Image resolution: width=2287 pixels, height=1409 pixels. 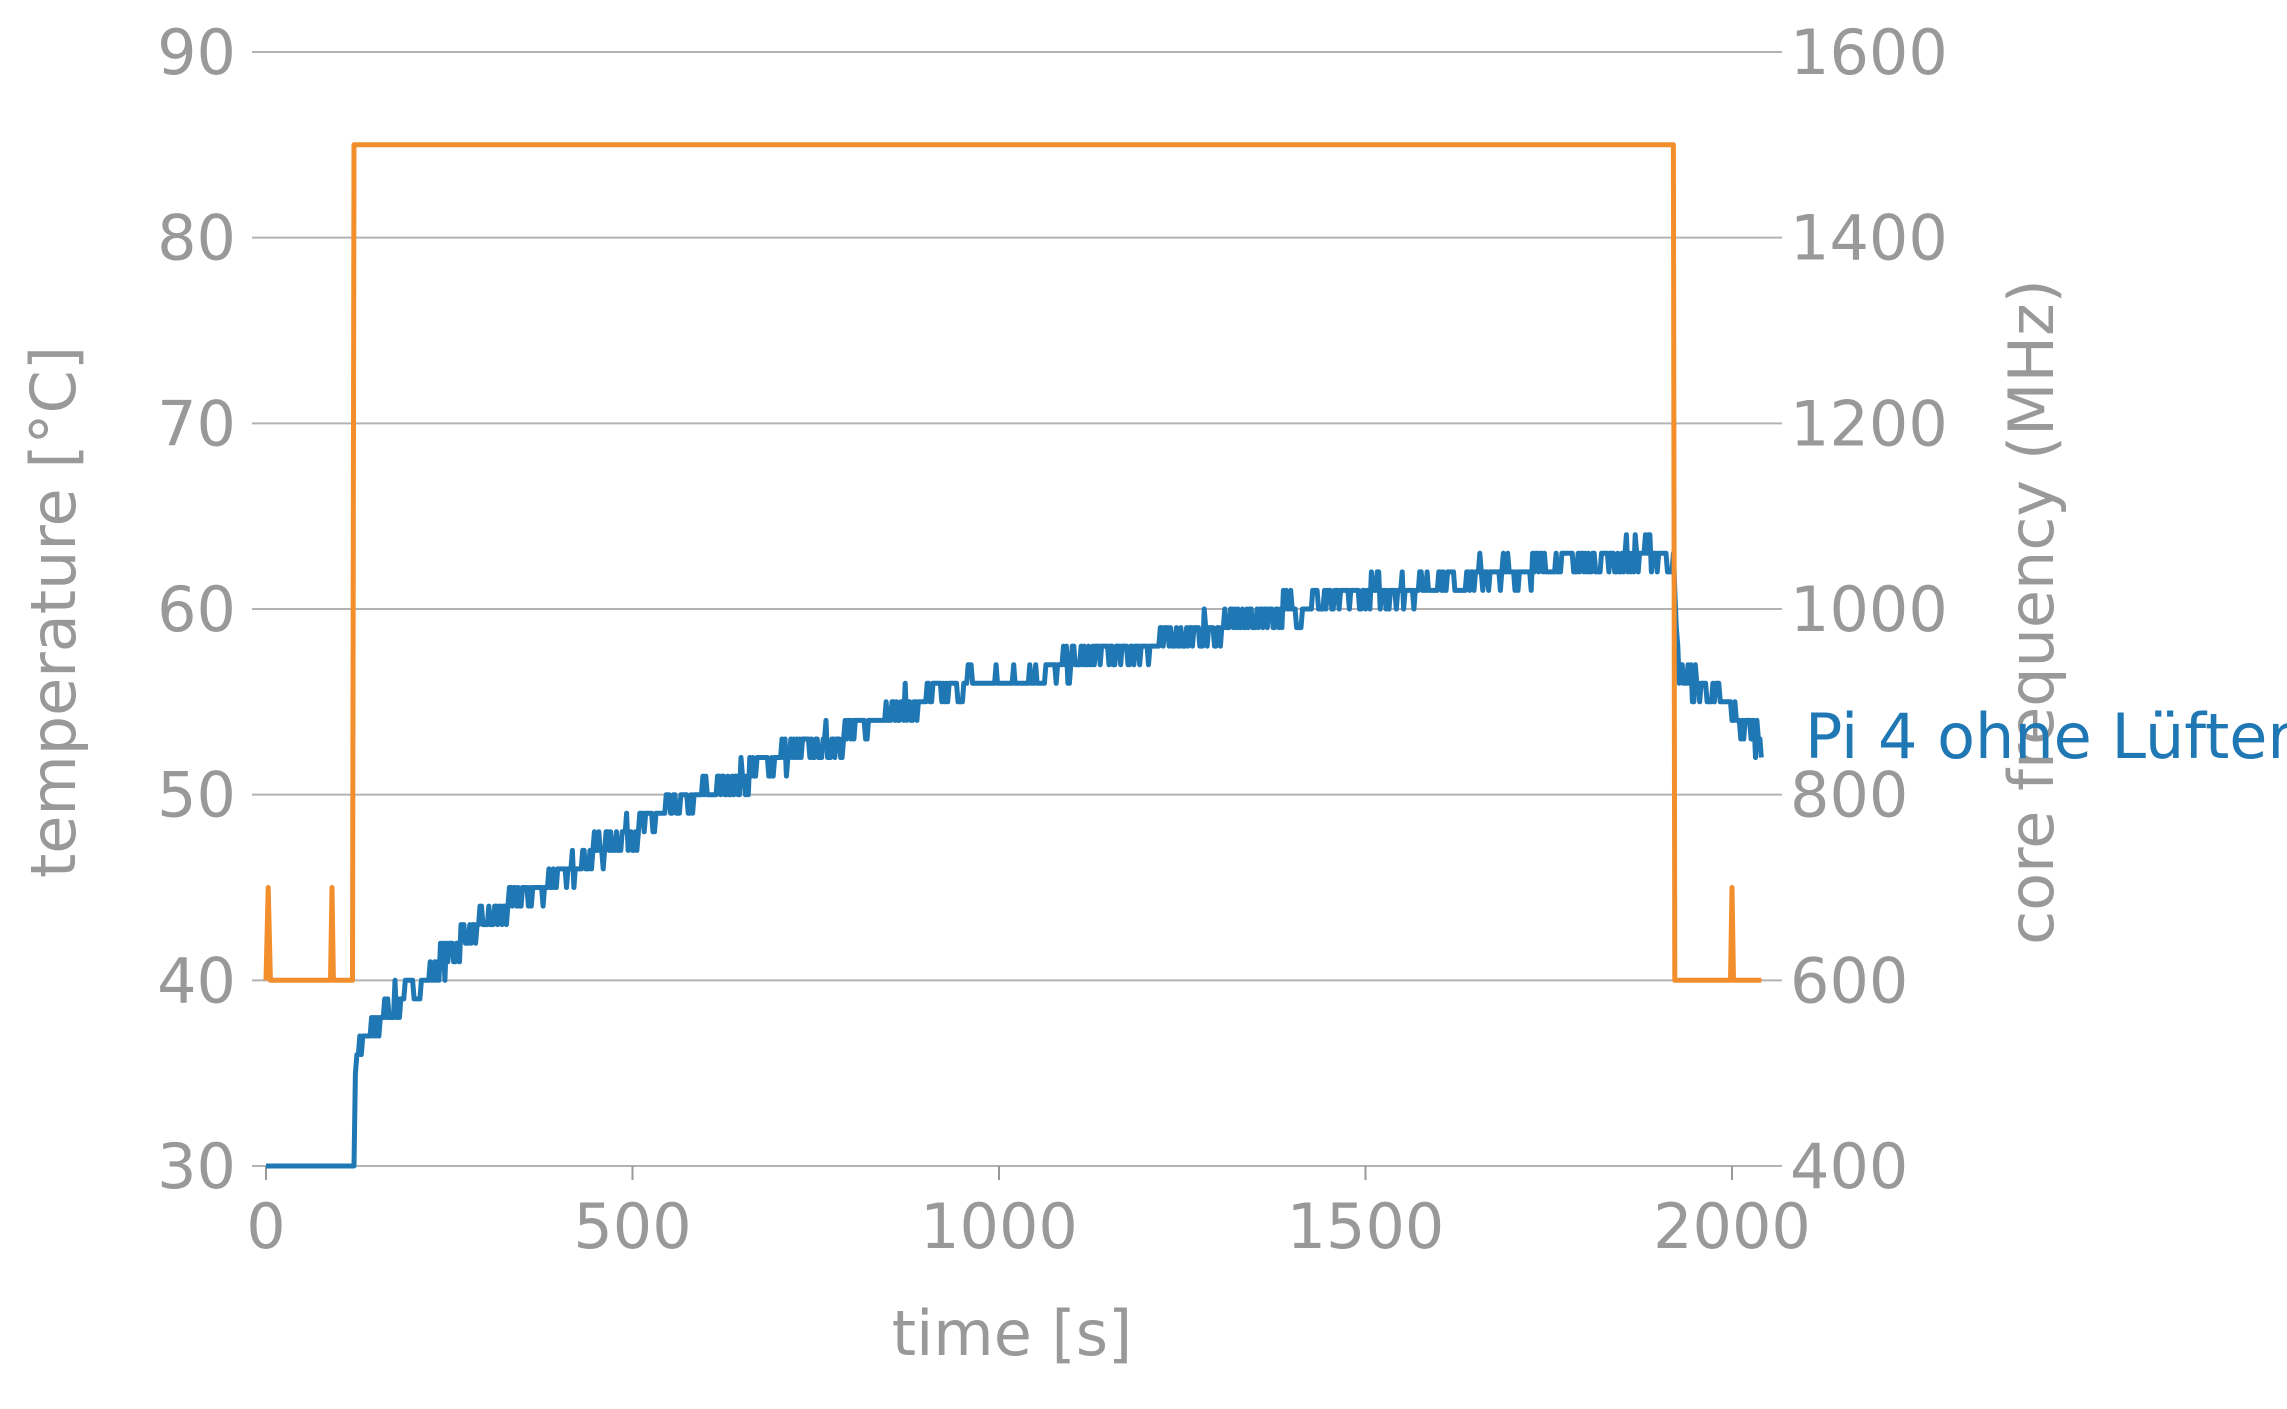 I want to click on y-left-tick-label-90: 90, so click(x=196, y=52).